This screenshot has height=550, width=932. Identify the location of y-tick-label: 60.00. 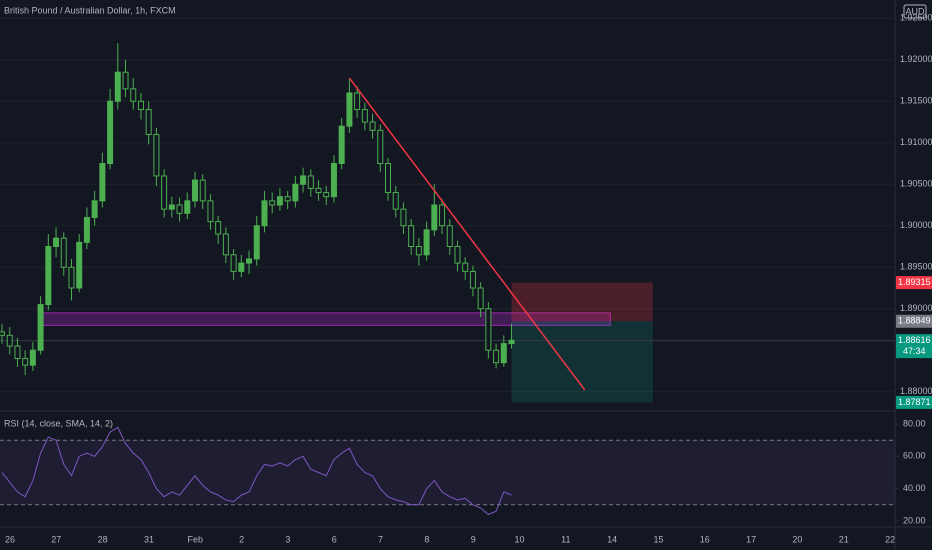
(914, 456).